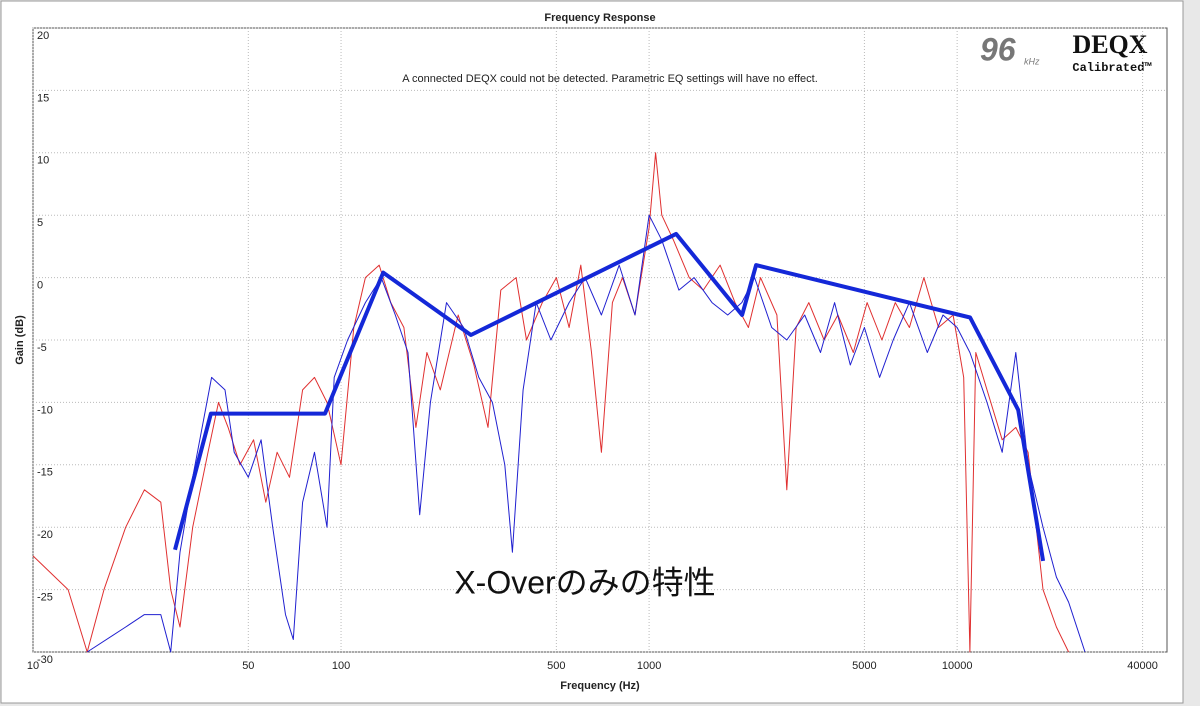 The height and width of the screenshot is (706, 1200). What do you see at coordinates (599, 18) in the screenshot?
I see `chart-title: Frequency Response` at bounding box center [599, 18].